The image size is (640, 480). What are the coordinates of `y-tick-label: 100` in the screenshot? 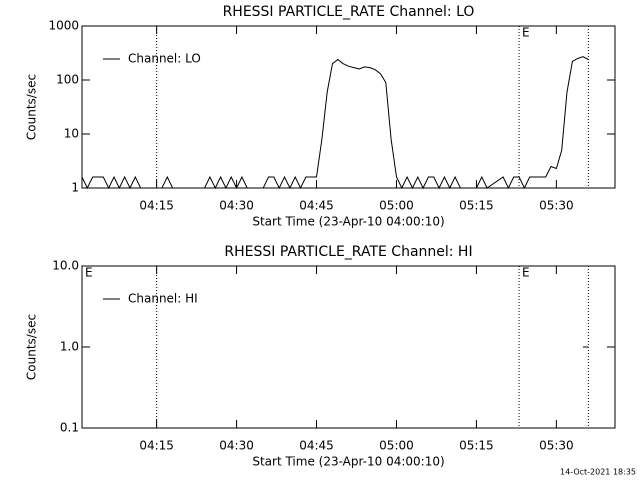 It's located at (67, 80).